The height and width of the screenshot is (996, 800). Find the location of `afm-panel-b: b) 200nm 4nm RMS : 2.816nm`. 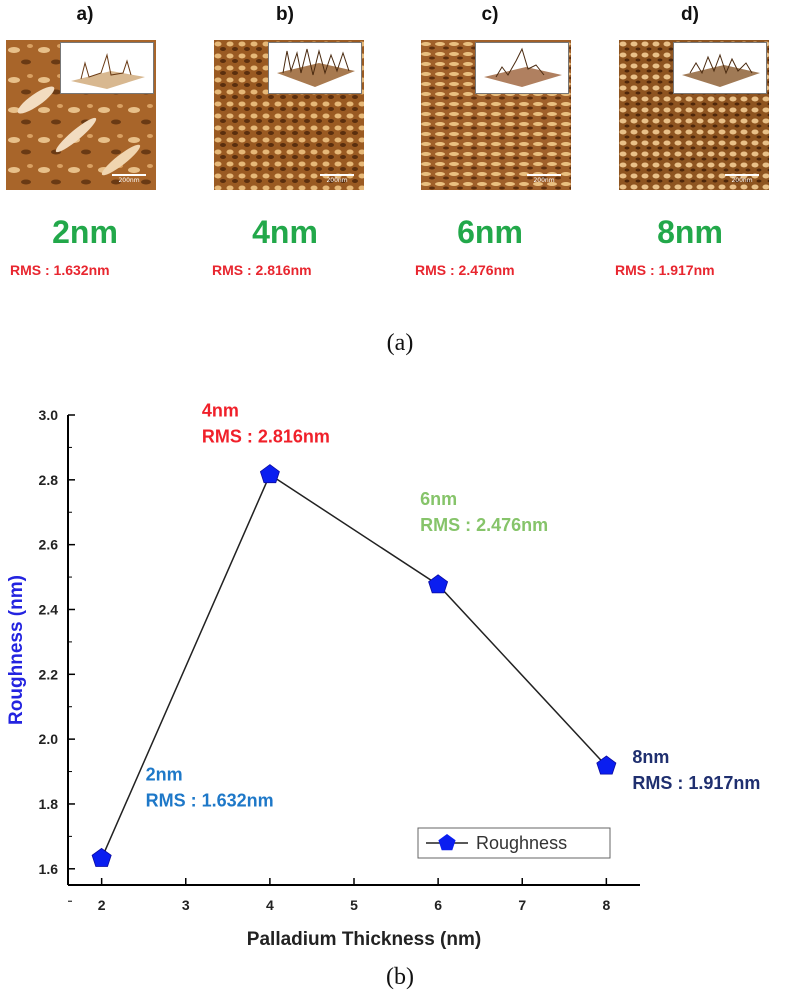

afm-panel-b: b) 200nm 4nm RMS : 2.816nm is located at coordinates (285, 150).